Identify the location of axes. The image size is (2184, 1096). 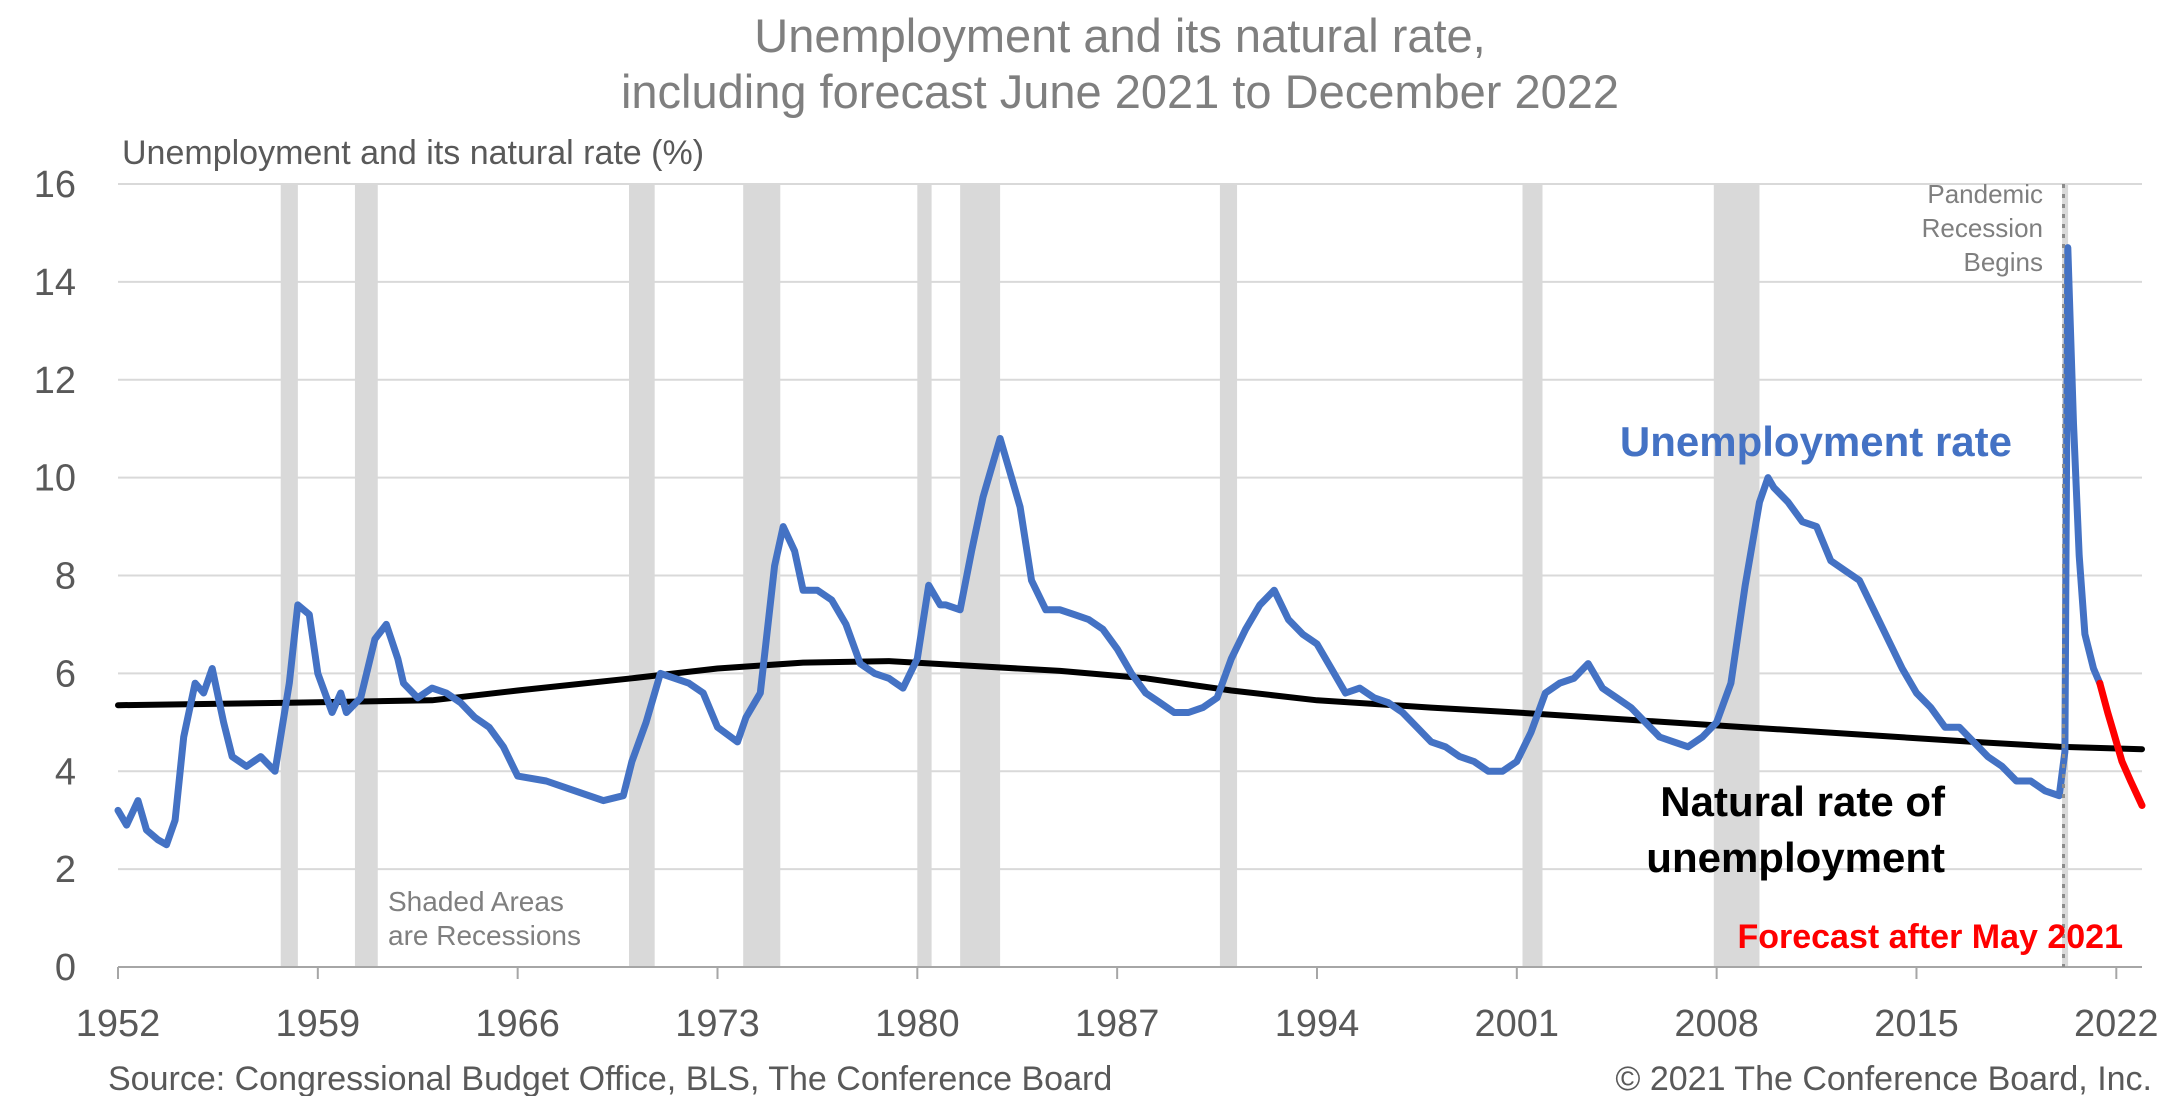
(1129, 972).